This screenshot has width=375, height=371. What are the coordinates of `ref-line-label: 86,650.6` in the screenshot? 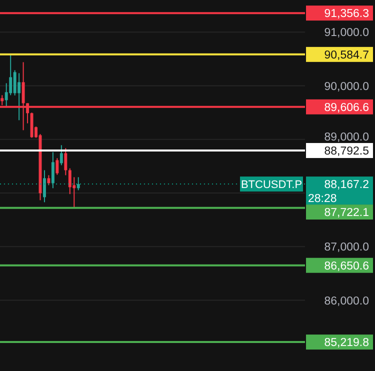 It's located at (346, 266).